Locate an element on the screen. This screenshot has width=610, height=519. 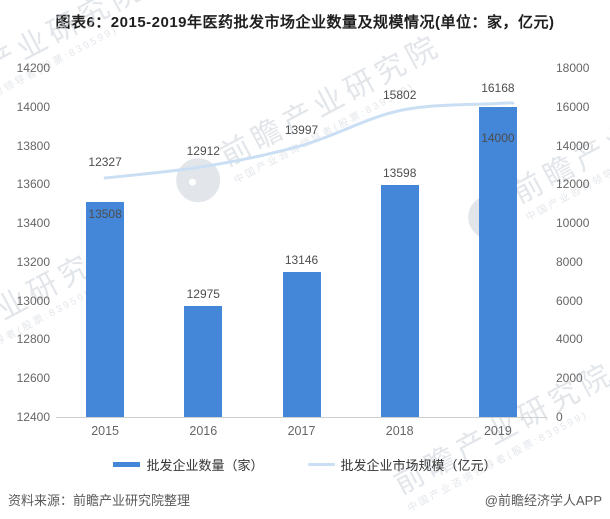
y-axis-label-left: 12400 is located at coordinates (33, 417).